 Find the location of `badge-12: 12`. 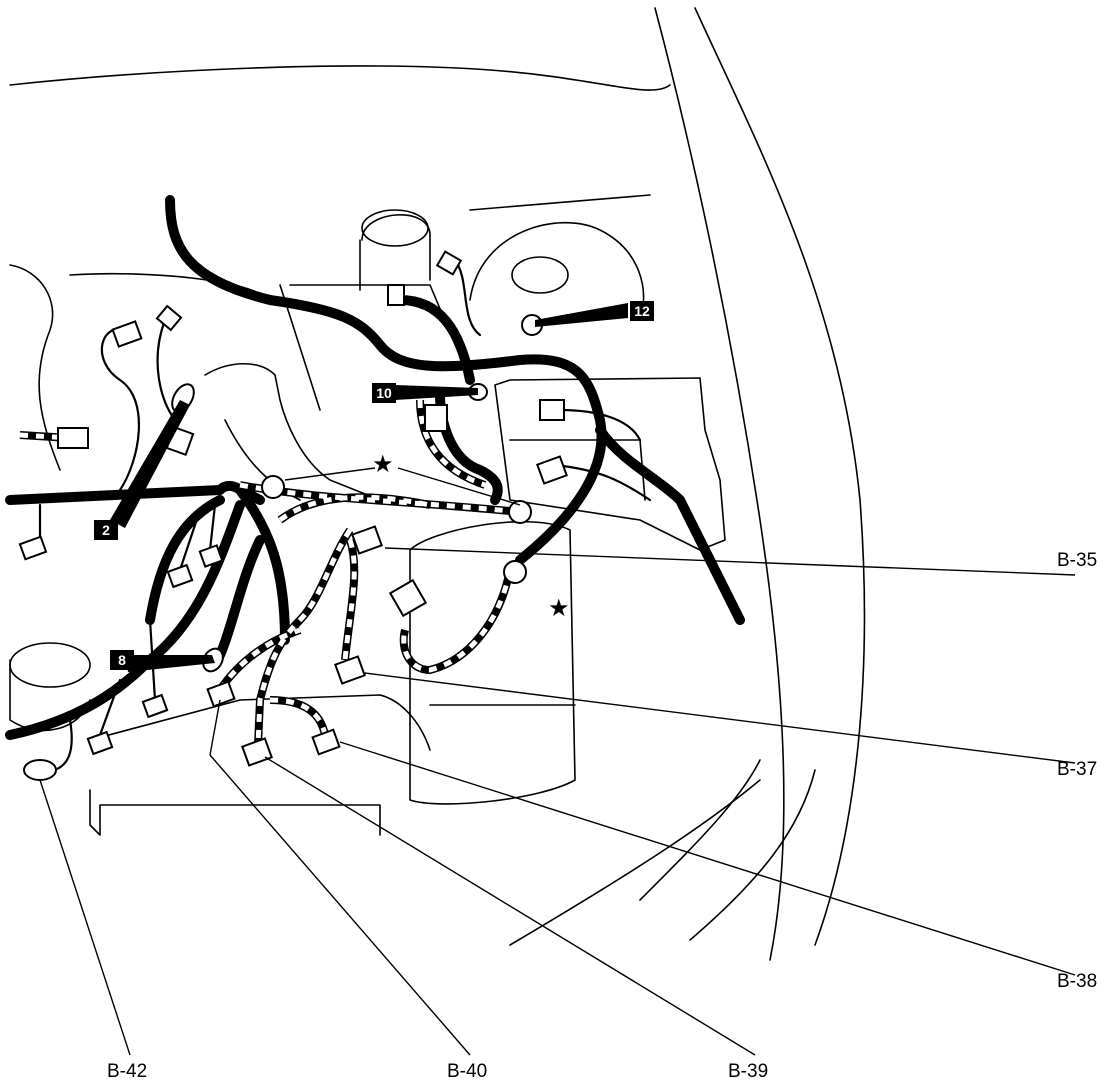

badge-12: 12 is located at coordinates (642, 311).